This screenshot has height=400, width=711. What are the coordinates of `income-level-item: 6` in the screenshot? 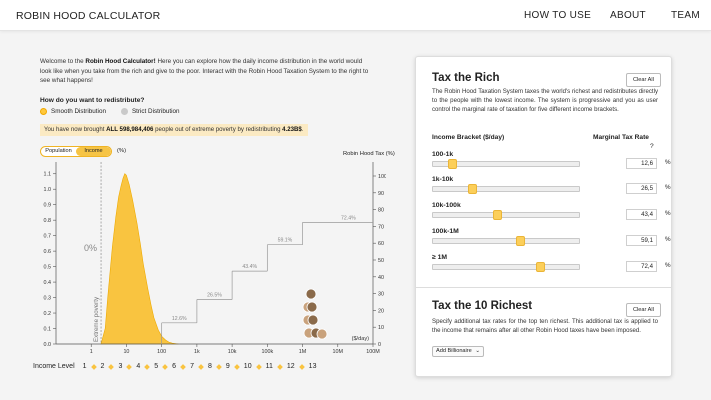 It's located at (174, 366).